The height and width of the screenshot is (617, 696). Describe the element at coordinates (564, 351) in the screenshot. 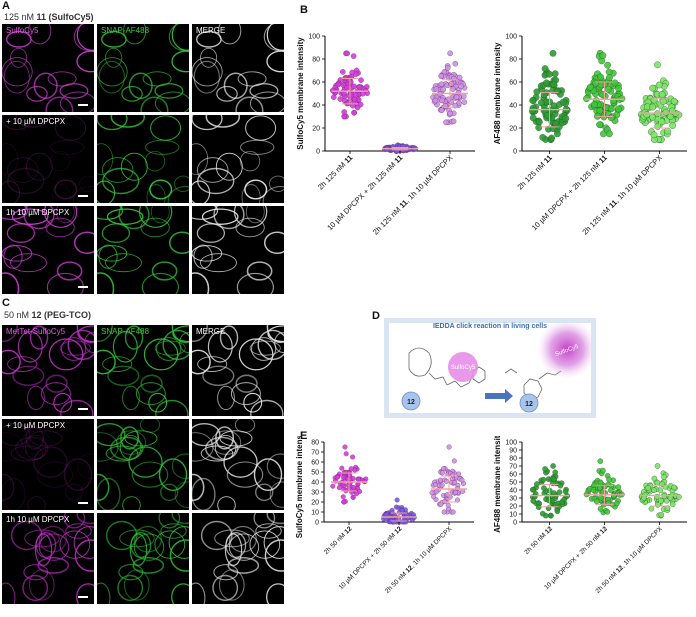

I see `sulfocy5-glow-right` at that location.